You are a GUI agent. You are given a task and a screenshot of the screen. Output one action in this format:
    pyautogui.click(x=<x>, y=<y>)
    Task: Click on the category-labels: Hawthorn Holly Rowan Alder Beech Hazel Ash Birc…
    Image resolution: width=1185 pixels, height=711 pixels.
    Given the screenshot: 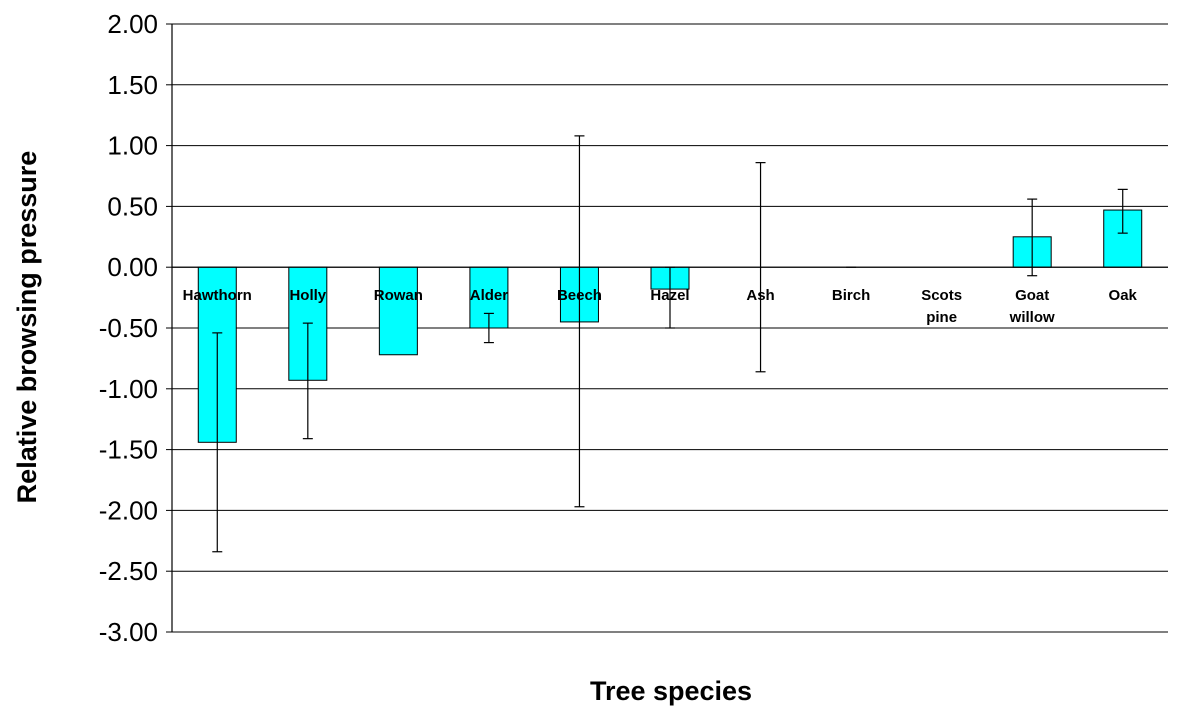 What is the action you would take?
    pyautogui.click(x=660, y=306)
    